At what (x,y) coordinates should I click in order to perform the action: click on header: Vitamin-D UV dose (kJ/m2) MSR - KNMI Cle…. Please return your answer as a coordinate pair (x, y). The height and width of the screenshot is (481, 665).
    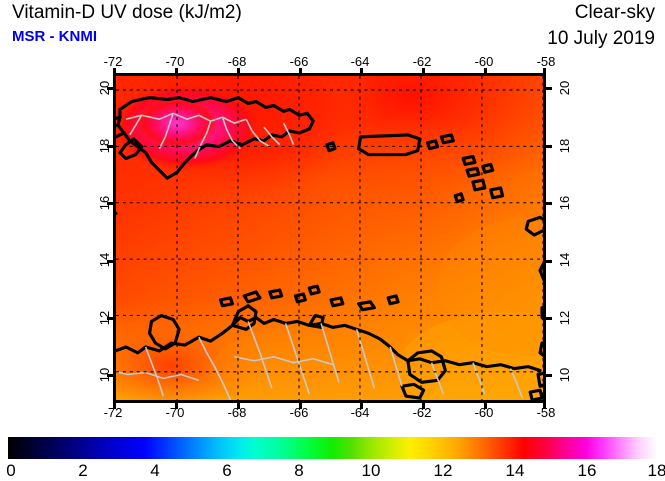
    Looking at the image, I should click on (332, 25).